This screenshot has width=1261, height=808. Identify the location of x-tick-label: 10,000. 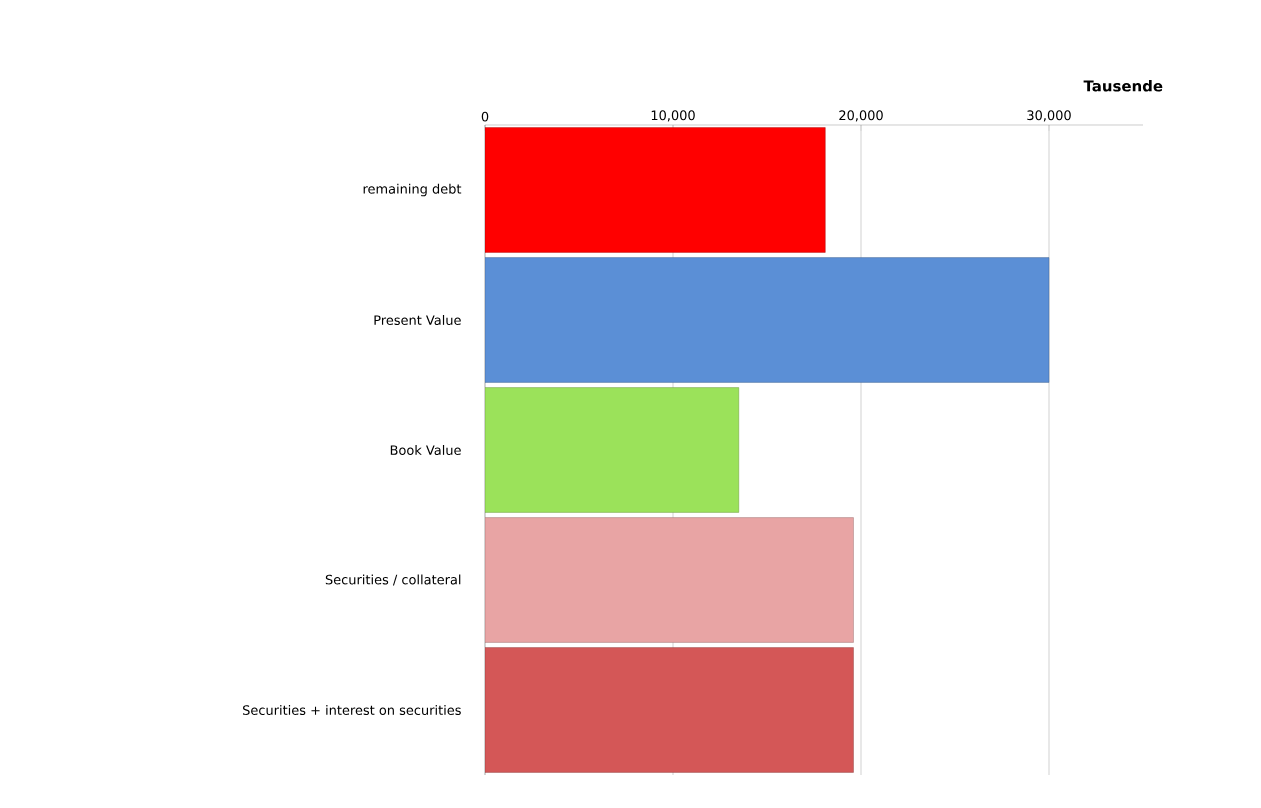
(673, 116).